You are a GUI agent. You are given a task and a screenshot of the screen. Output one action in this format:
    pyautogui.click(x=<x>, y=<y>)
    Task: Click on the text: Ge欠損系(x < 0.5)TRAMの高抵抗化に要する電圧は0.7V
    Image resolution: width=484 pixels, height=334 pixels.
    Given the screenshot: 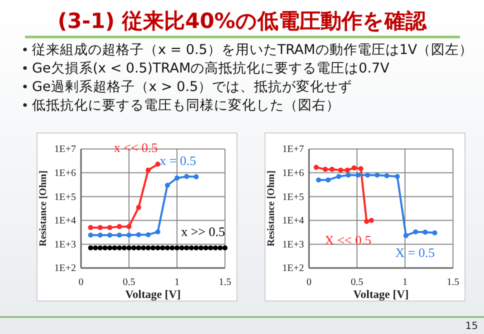 What is the action you would take?
    pyautogui.click(x=211, y=68)
    